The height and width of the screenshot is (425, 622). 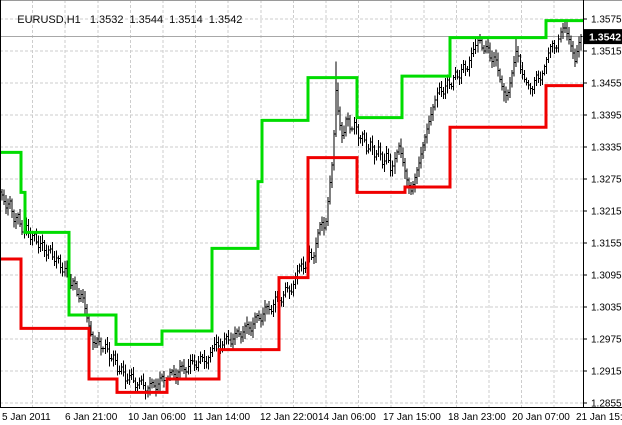 I want to click on symbol-period-label: EURUSD,H1, so click(x=49, y=20).